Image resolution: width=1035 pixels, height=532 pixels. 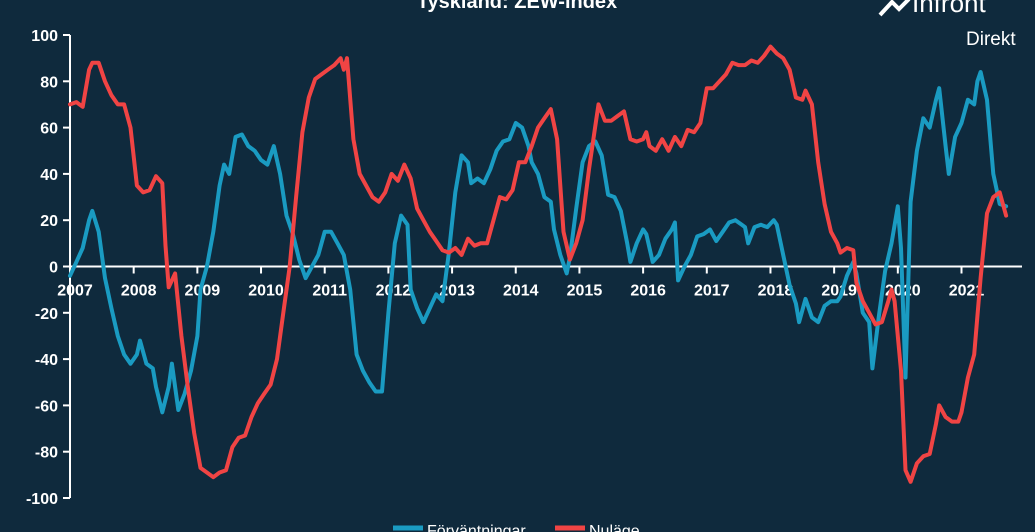 I want to click on x-tick-label: 2021, so click(x=967, y=291).